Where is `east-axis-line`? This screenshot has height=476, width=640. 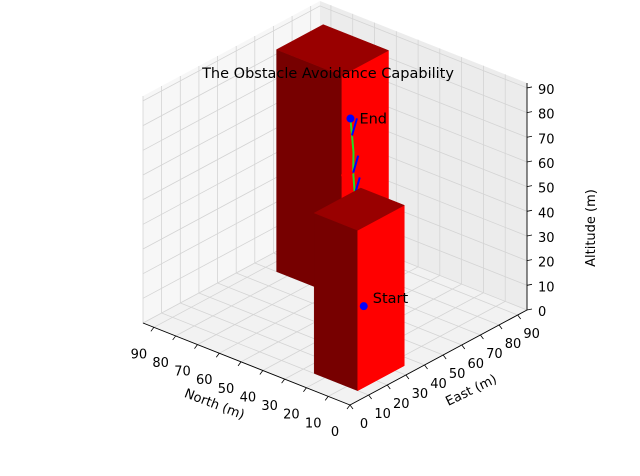 east-axis-line is located at coordinates (438, 357).